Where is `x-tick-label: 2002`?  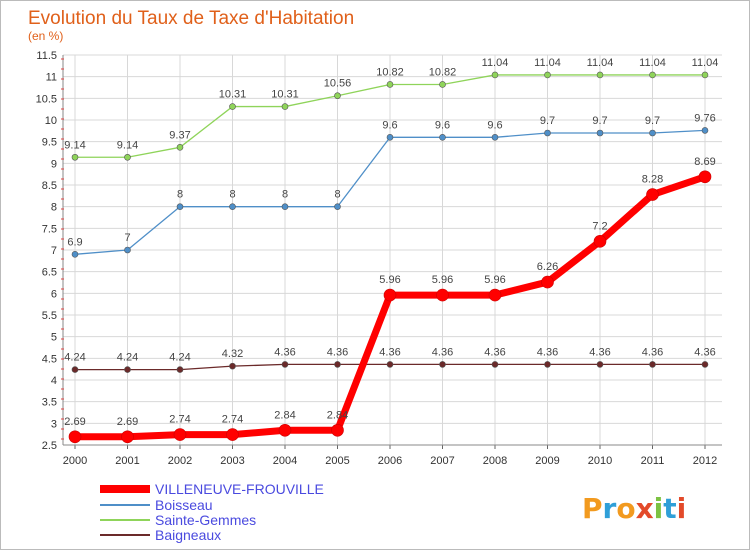 x-tick-label: 2002 is located at coordinates (180, 461).